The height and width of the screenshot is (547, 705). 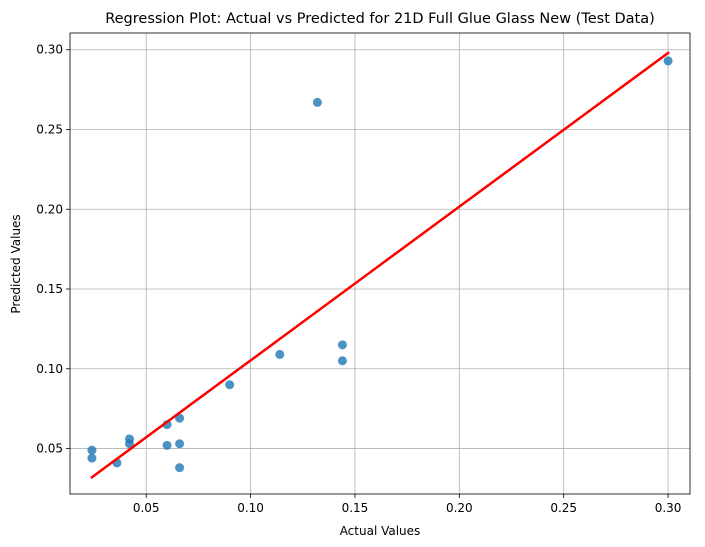 What do you see at coordinates (563, 508) in the screenshot?
I see `x-tick-label: 0.25` at bounding box center [563, 508].